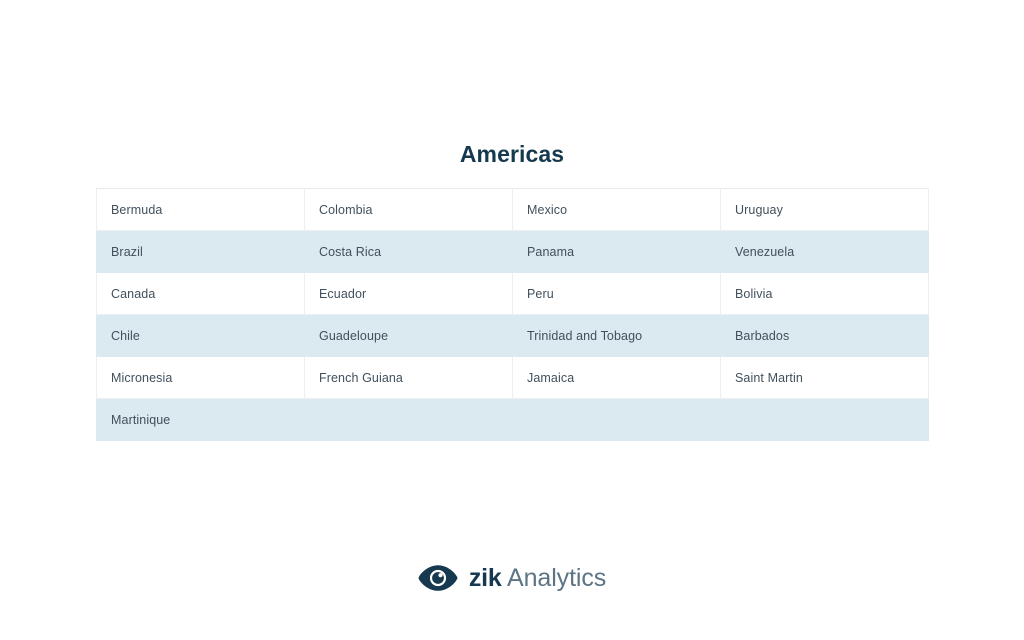  I want to click on table-cell: Costa Rica, so click(408, 251).